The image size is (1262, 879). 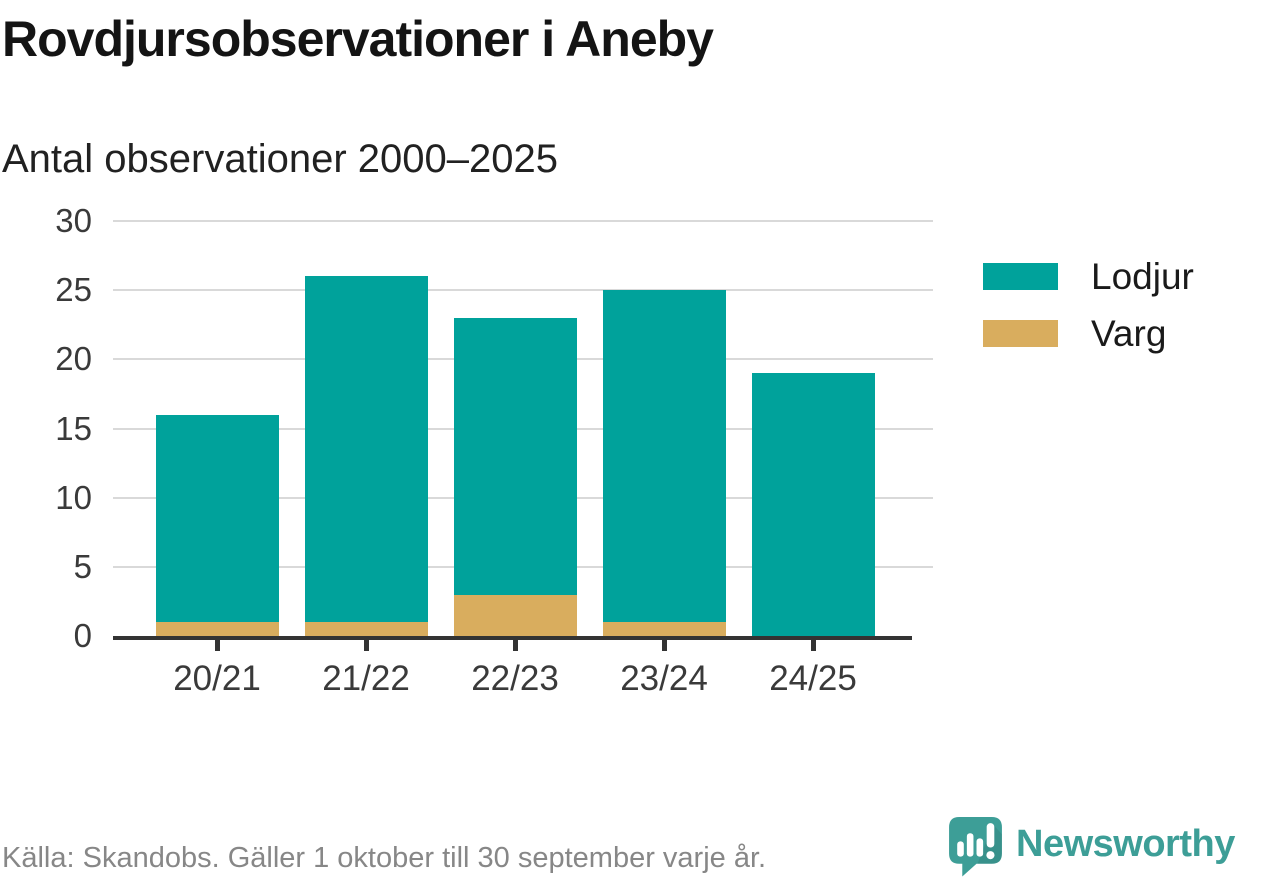 I want to click on y-tick-label-15: 15, so click(x=73, y=428).